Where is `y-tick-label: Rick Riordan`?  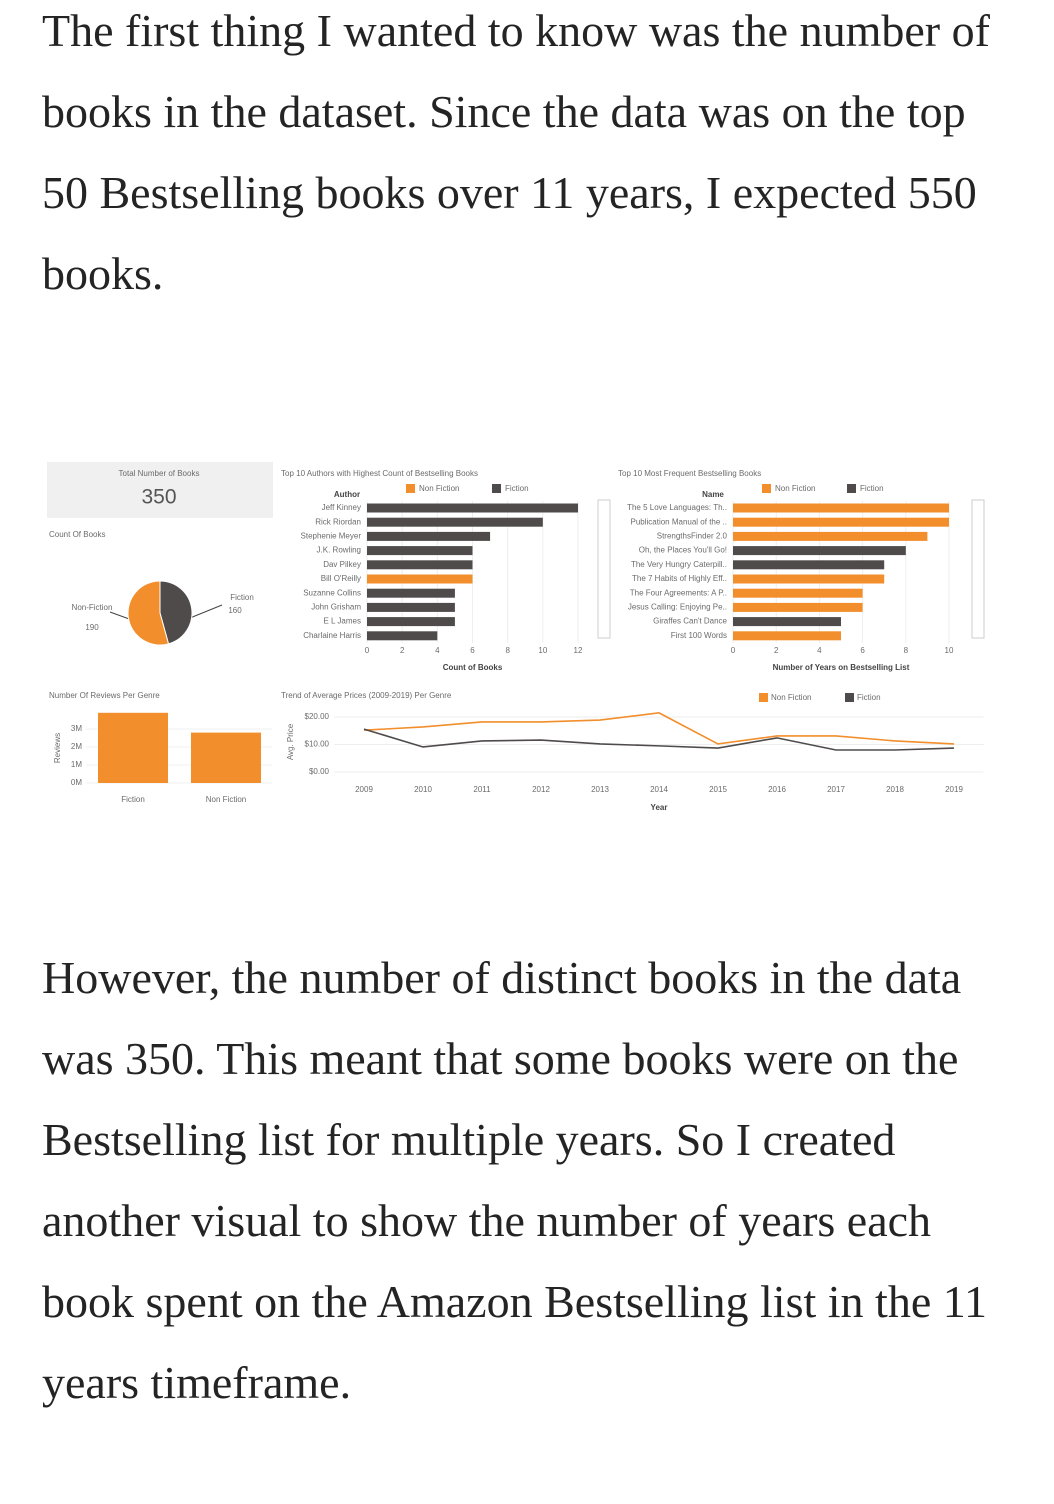
y-tick-label: Rick Riordan is located at coordinates (338, 521).